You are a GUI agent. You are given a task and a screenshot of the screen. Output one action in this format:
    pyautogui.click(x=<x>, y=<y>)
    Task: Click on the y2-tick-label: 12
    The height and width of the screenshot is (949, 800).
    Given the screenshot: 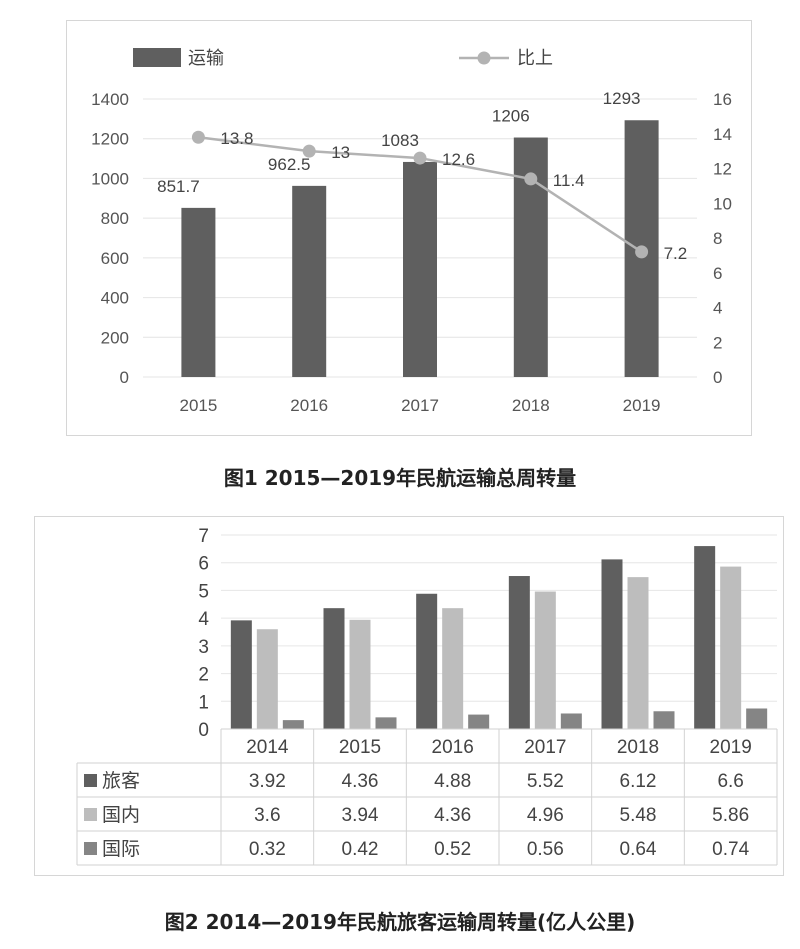 What is the action you would take?
    pyautogui.click(x=722, y=169)
    